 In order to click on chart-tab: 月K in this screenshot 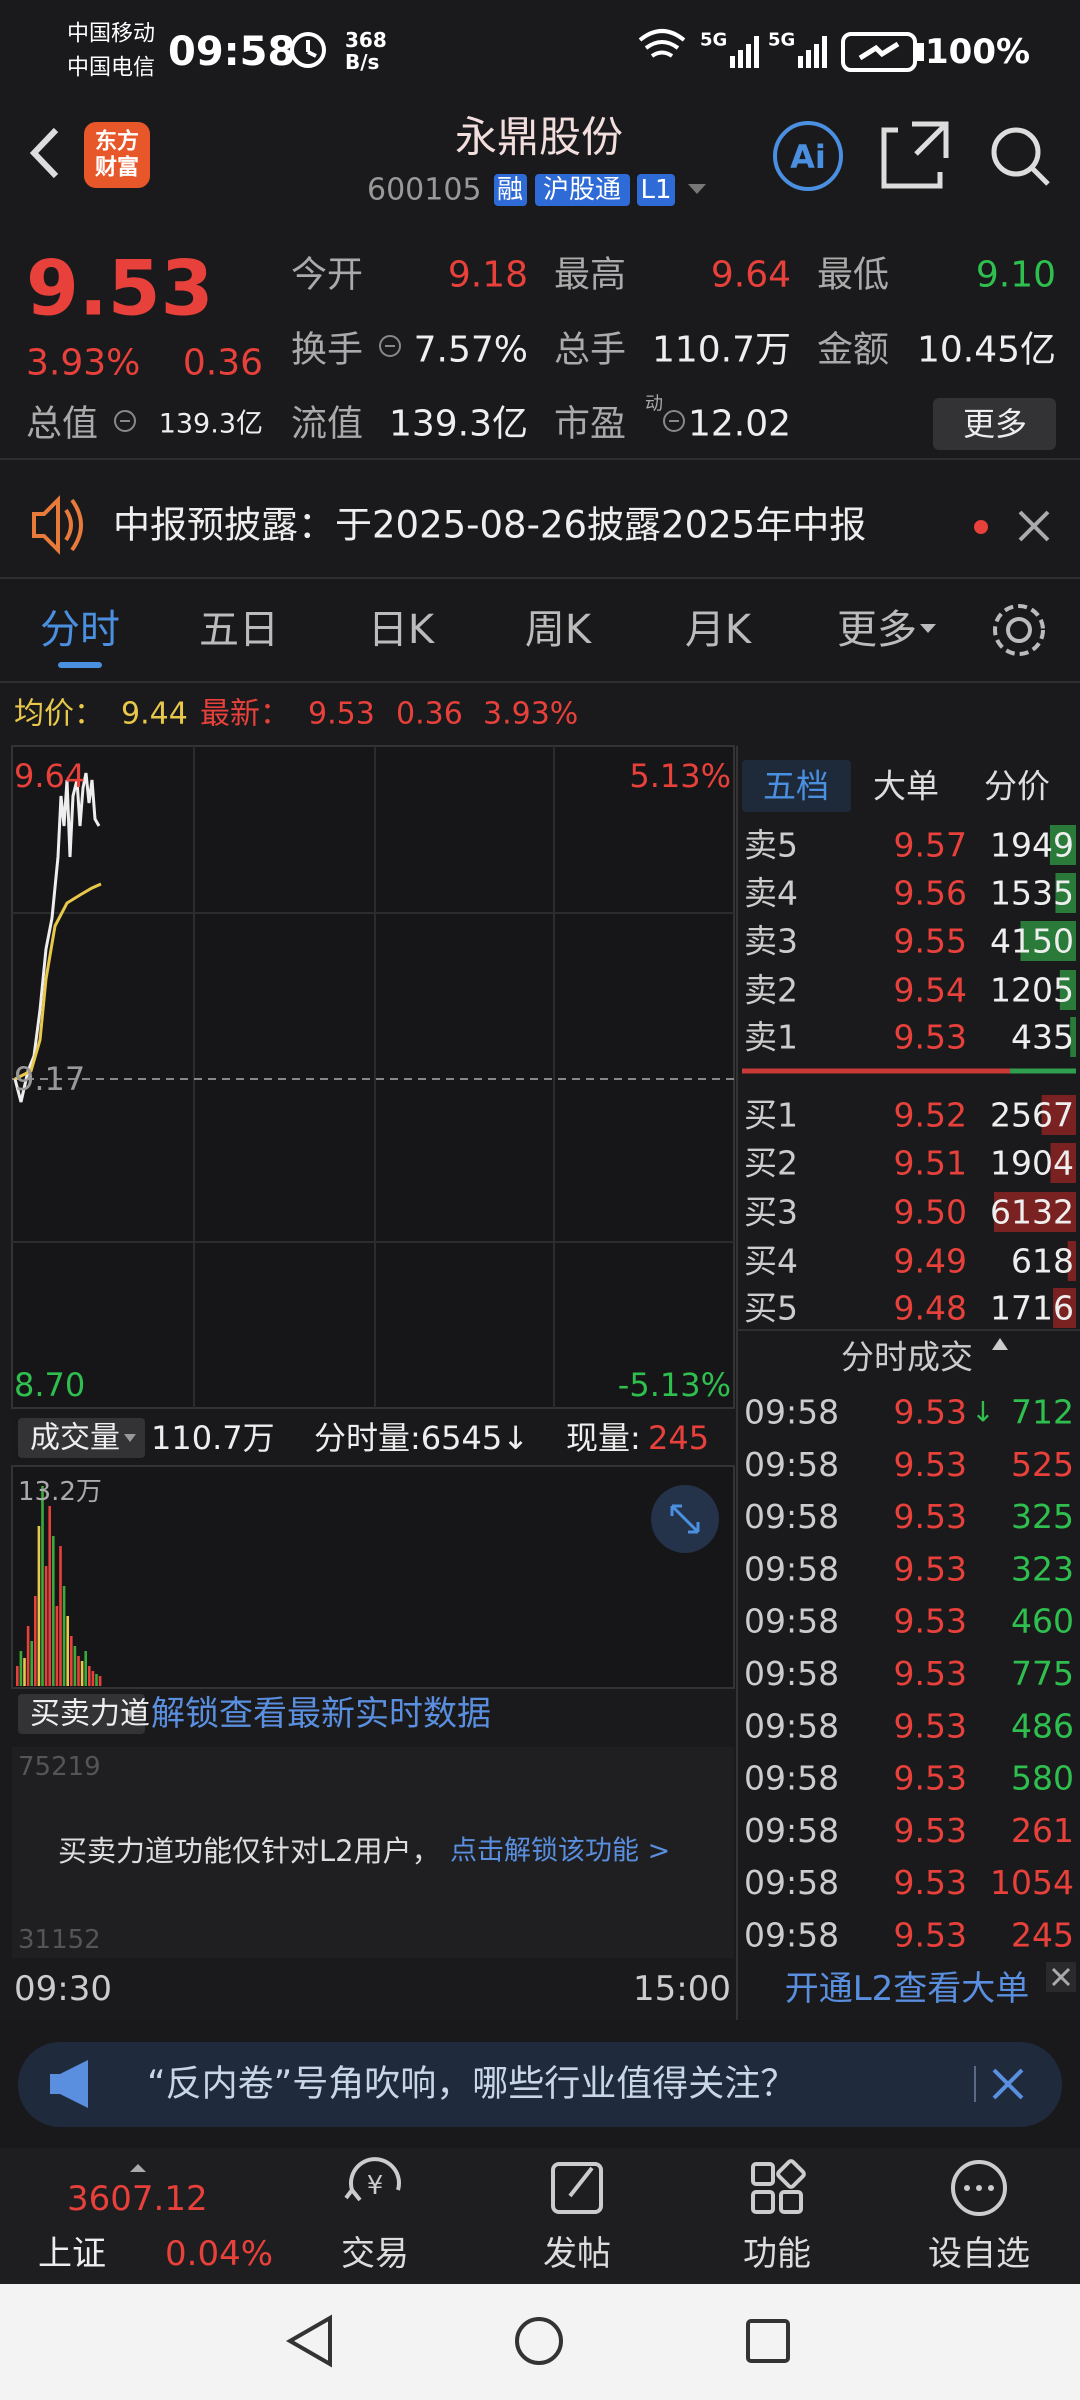, I will do `click(719, 630)`.